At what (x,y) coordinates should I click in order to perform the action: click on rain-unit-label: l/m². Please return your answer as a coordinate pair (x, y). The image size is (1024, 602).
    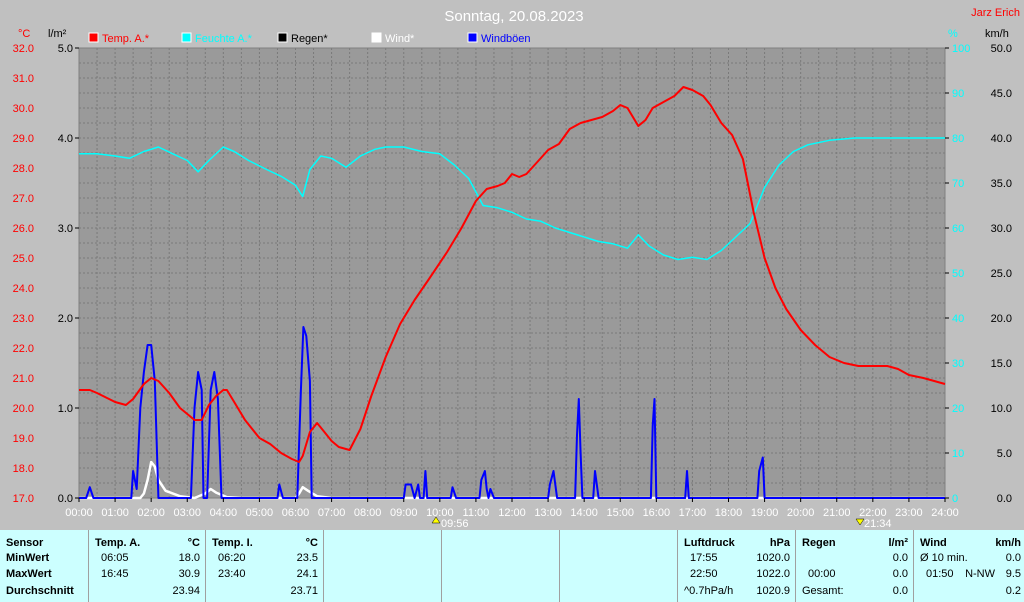
    Looking at the image, I should click on (57, 34).